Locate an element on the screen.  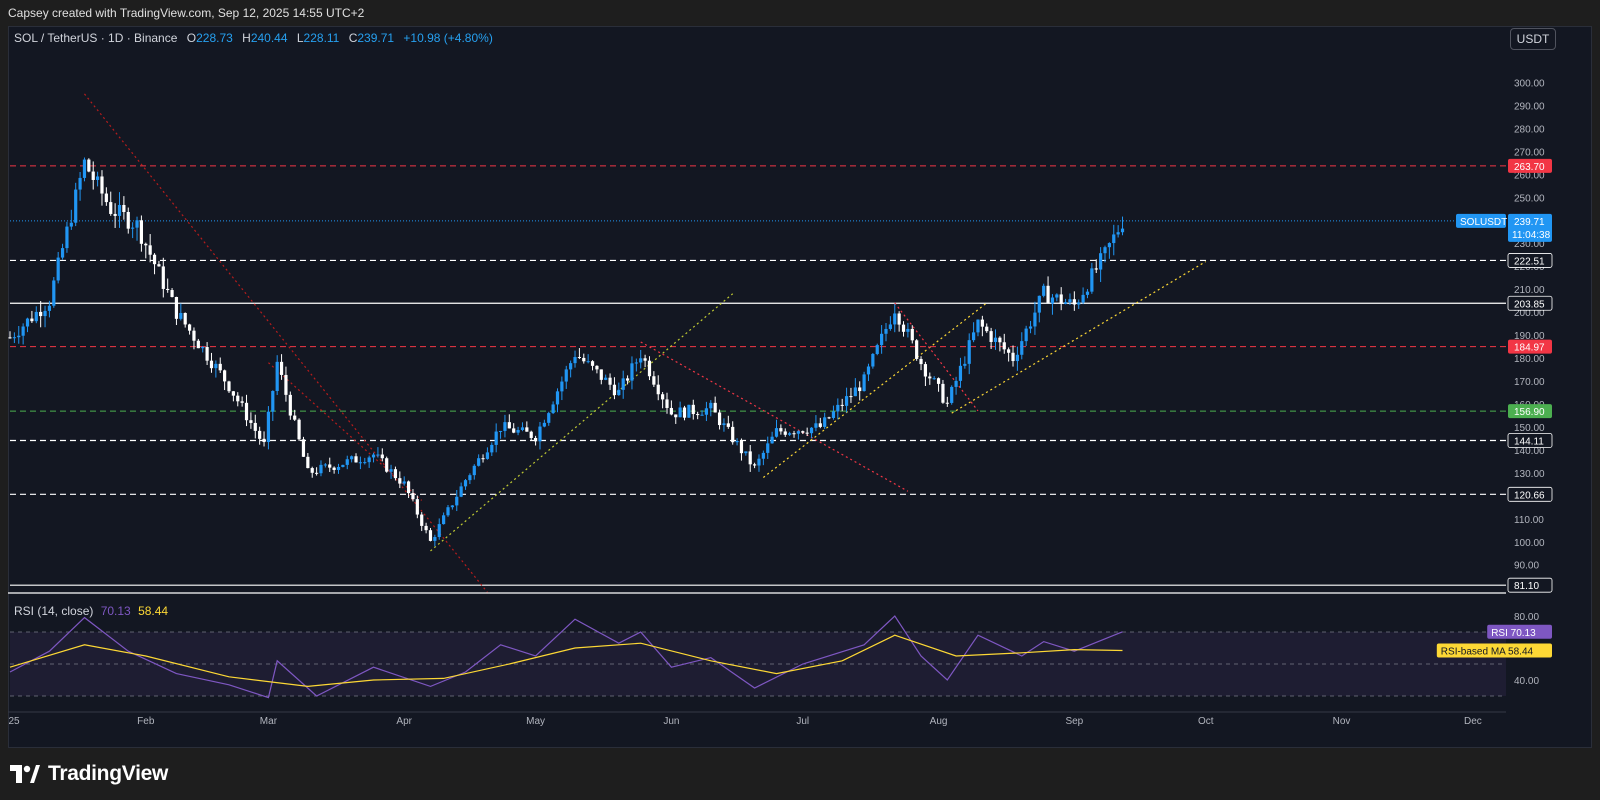
time-label: Nov is located at coordinates (1342, 721).